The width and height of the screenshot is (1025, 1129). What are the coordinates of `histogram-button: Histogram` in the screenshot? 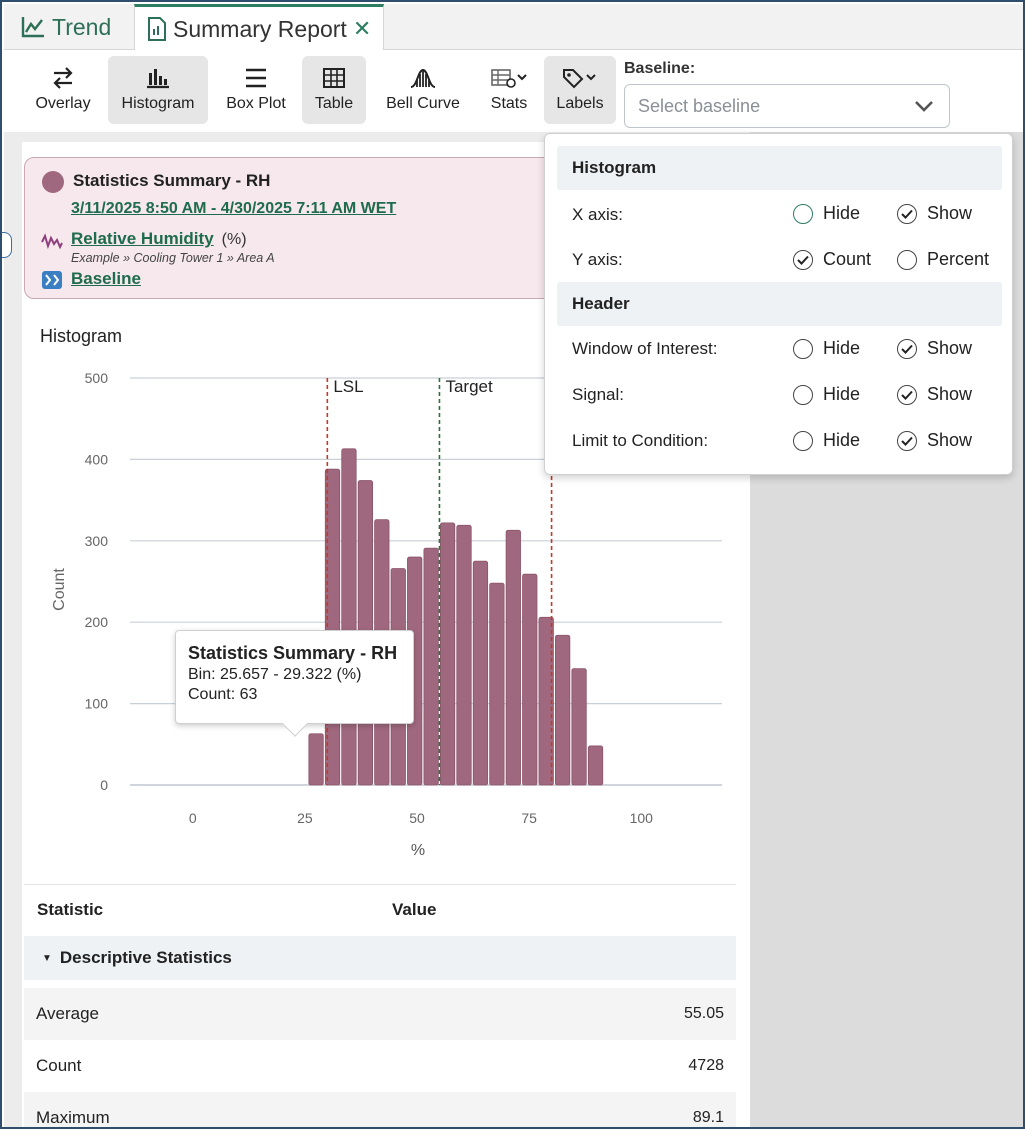 It's located at (158, 90).